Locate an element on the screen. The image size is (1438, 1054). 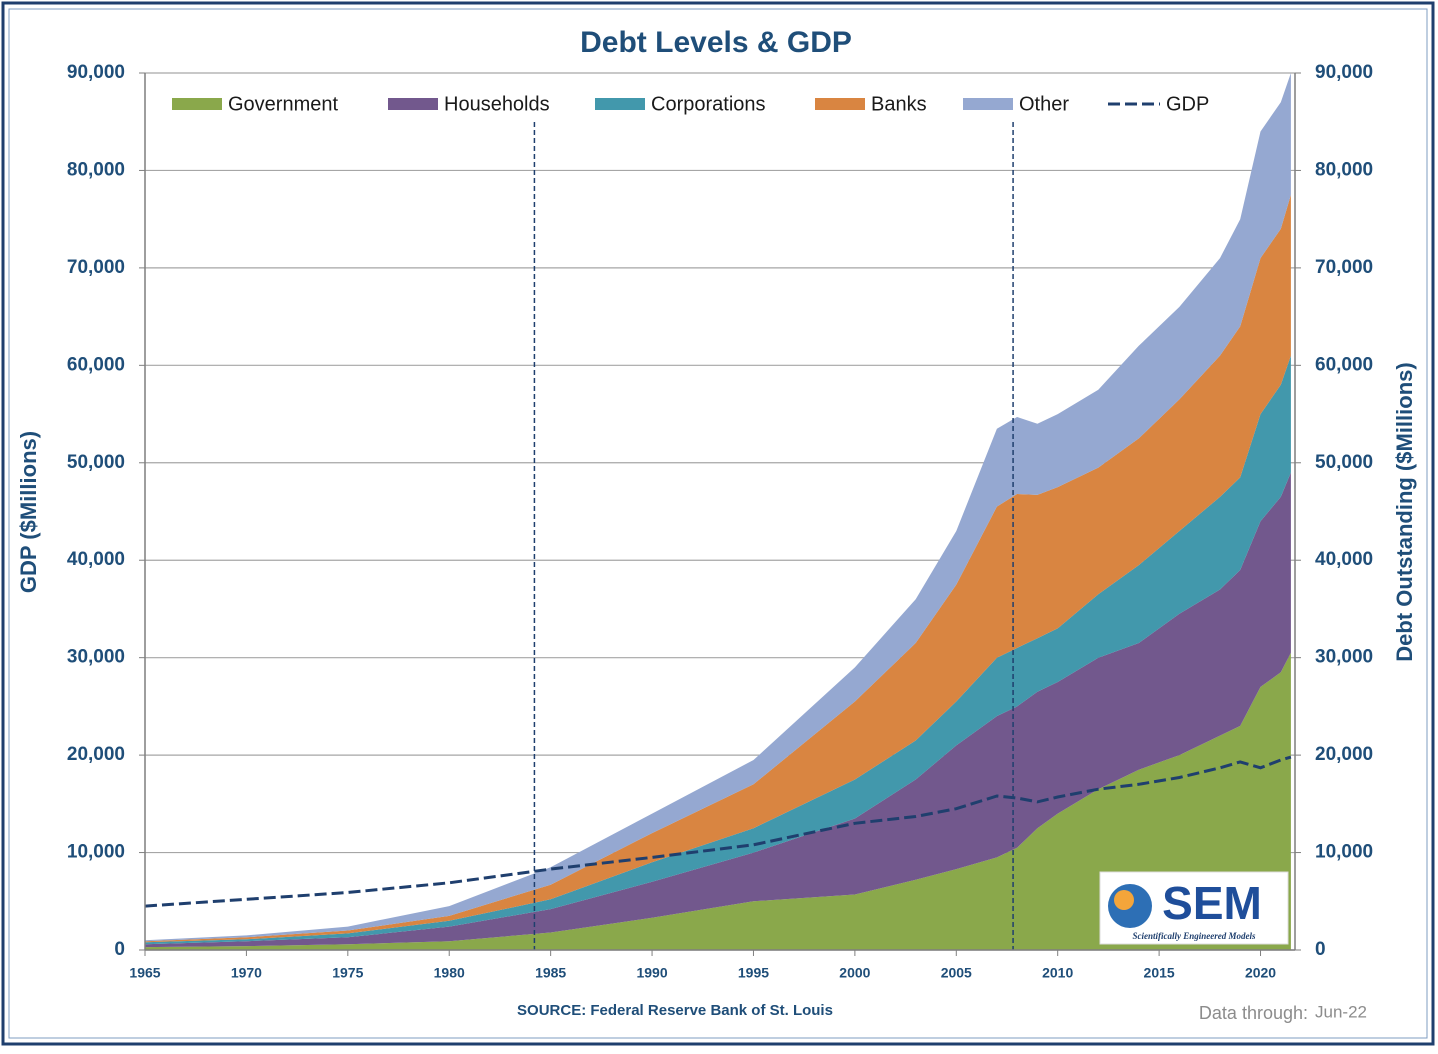
y2-tick-label: 70,000 is located at coordinates (1344, 267).